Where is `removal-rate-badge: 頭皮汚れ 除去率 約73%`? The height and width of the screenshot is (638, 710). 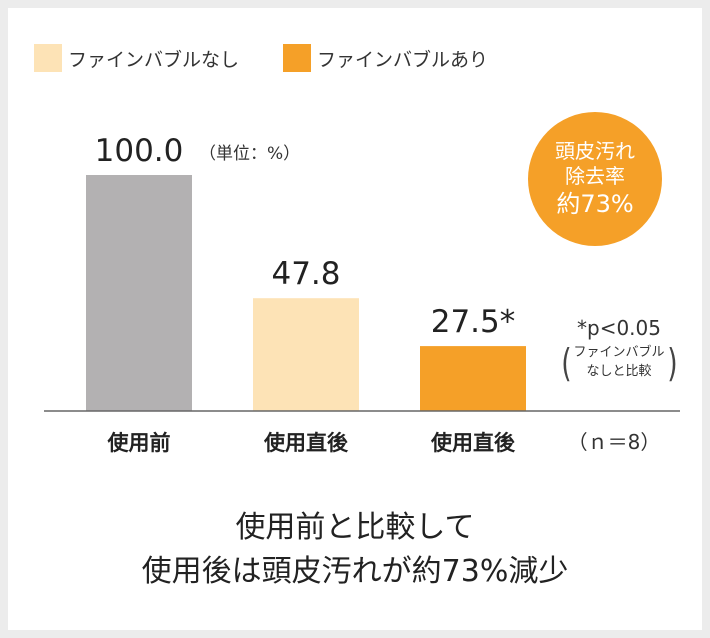 removal-rate-badge: 頭皮汚れ 除去率 約73% is located at coordinates (595, 179).